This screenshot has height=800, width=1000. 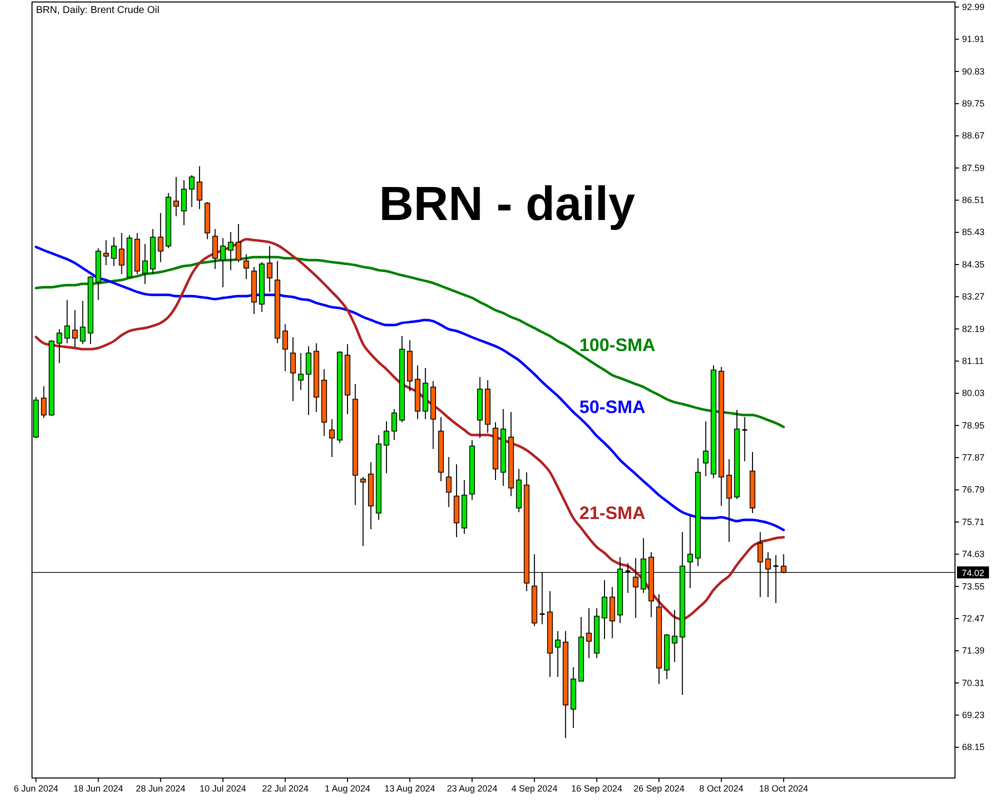 What do you see at coordinates (973, 361) in the screenshot?
I see `y-tick-label: 81.11` at bounding box center [973, 361].